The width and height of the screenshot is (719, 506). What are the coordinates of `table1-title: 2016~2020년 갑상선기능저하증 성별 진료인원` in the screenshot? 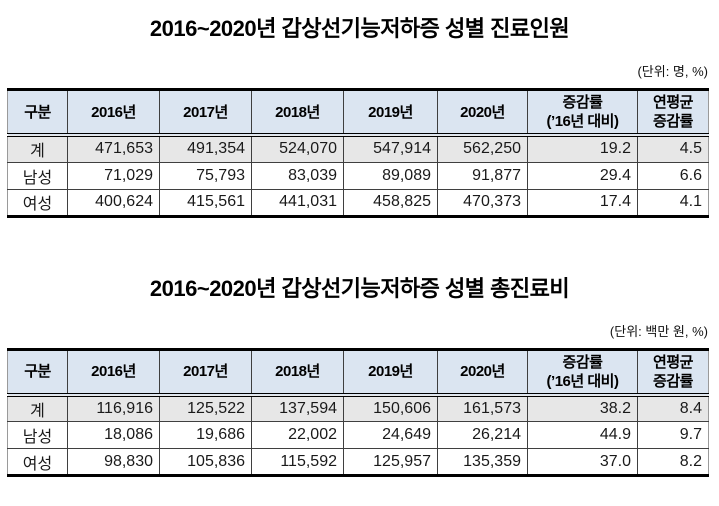 It's located at (359, 28).